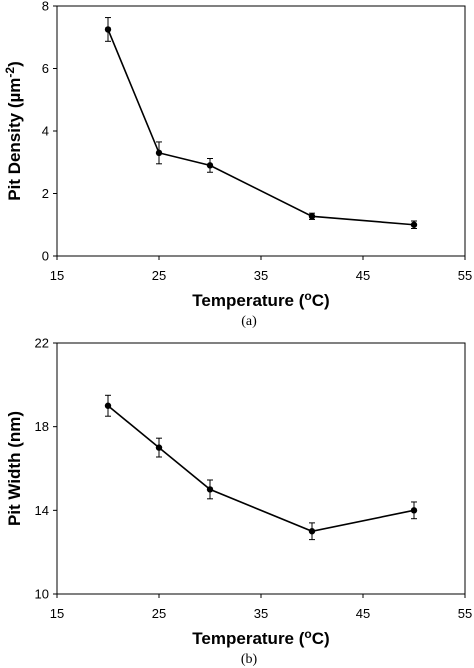 The width and height of the screenshot is (474, 668). I want to click on p2-y-axis-label: Pit Width (nm), so click(14, 468).